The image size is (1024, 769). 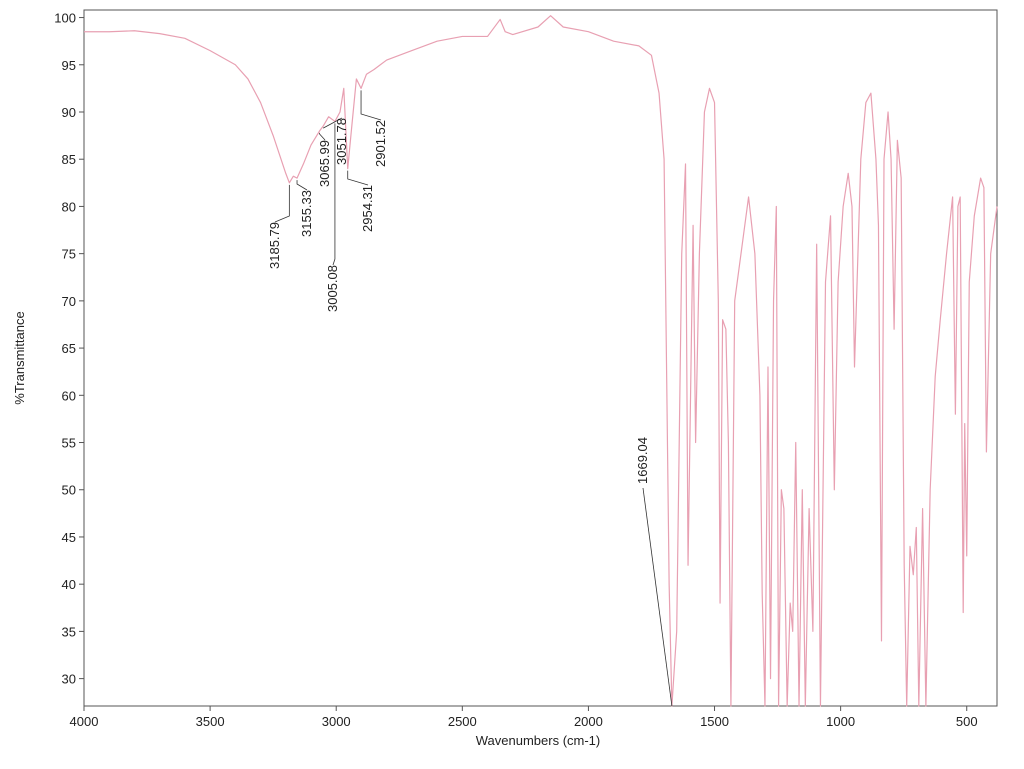 I want to click on peak-label: 3155.33, so click(x=306, y=213).